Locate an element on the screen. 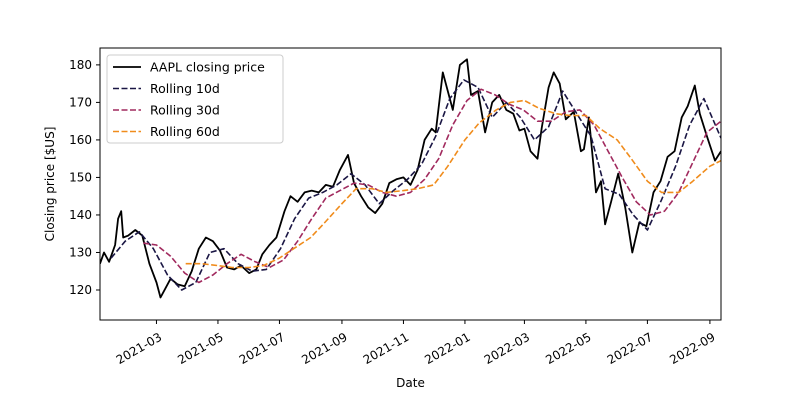  x-tick-label: 2021-11 is located at coordinates (386, 348).